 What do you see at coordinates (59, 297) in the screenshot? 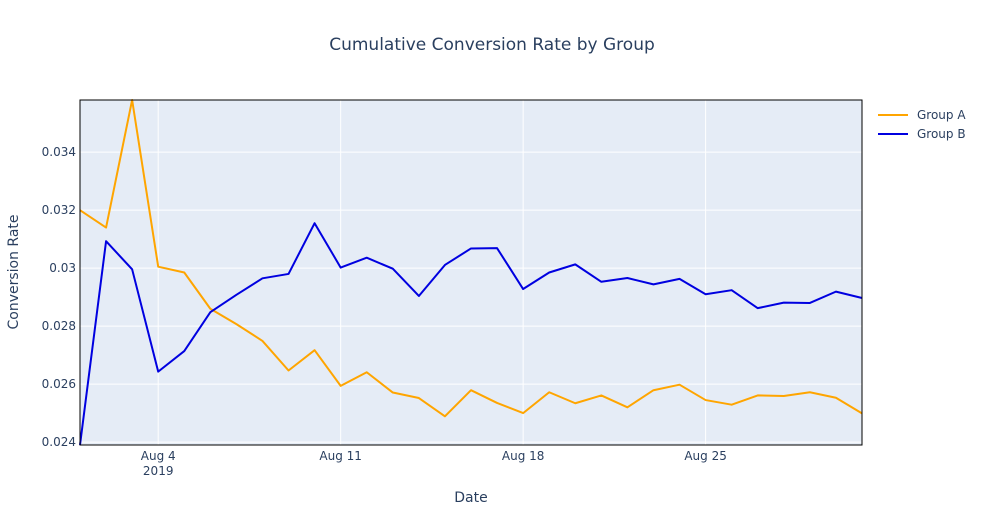
I see `y-tick-labels: 0.024 0.026 0.028 0.03 0.032 0.034` at bounding box center [59, 297].